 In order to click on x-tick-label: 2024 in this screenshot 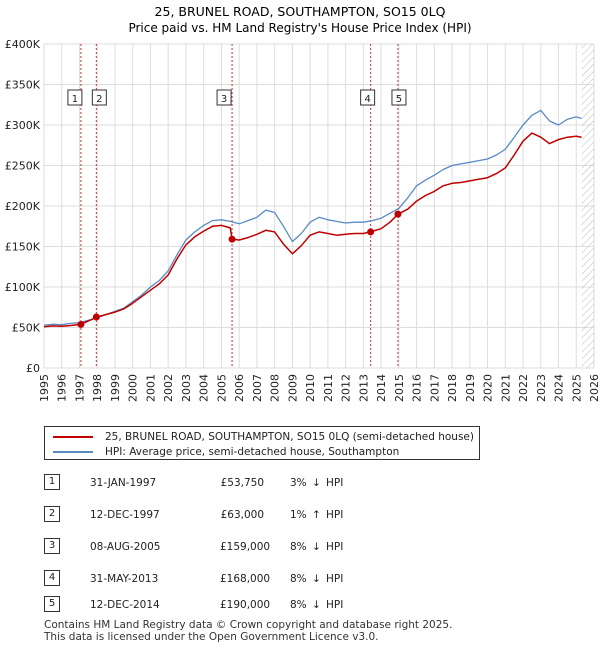, I will do `click(559, 388)`.